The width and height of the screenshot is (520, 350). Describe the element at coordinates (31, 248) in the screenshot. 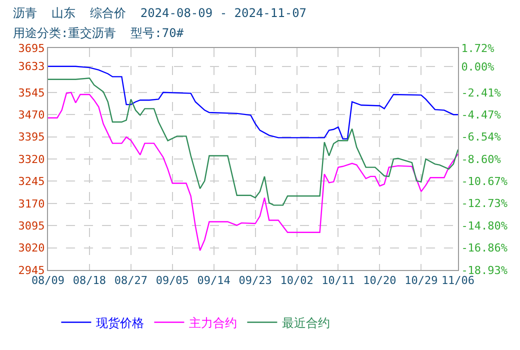

I see `y-tick-label: 3020` at that location.